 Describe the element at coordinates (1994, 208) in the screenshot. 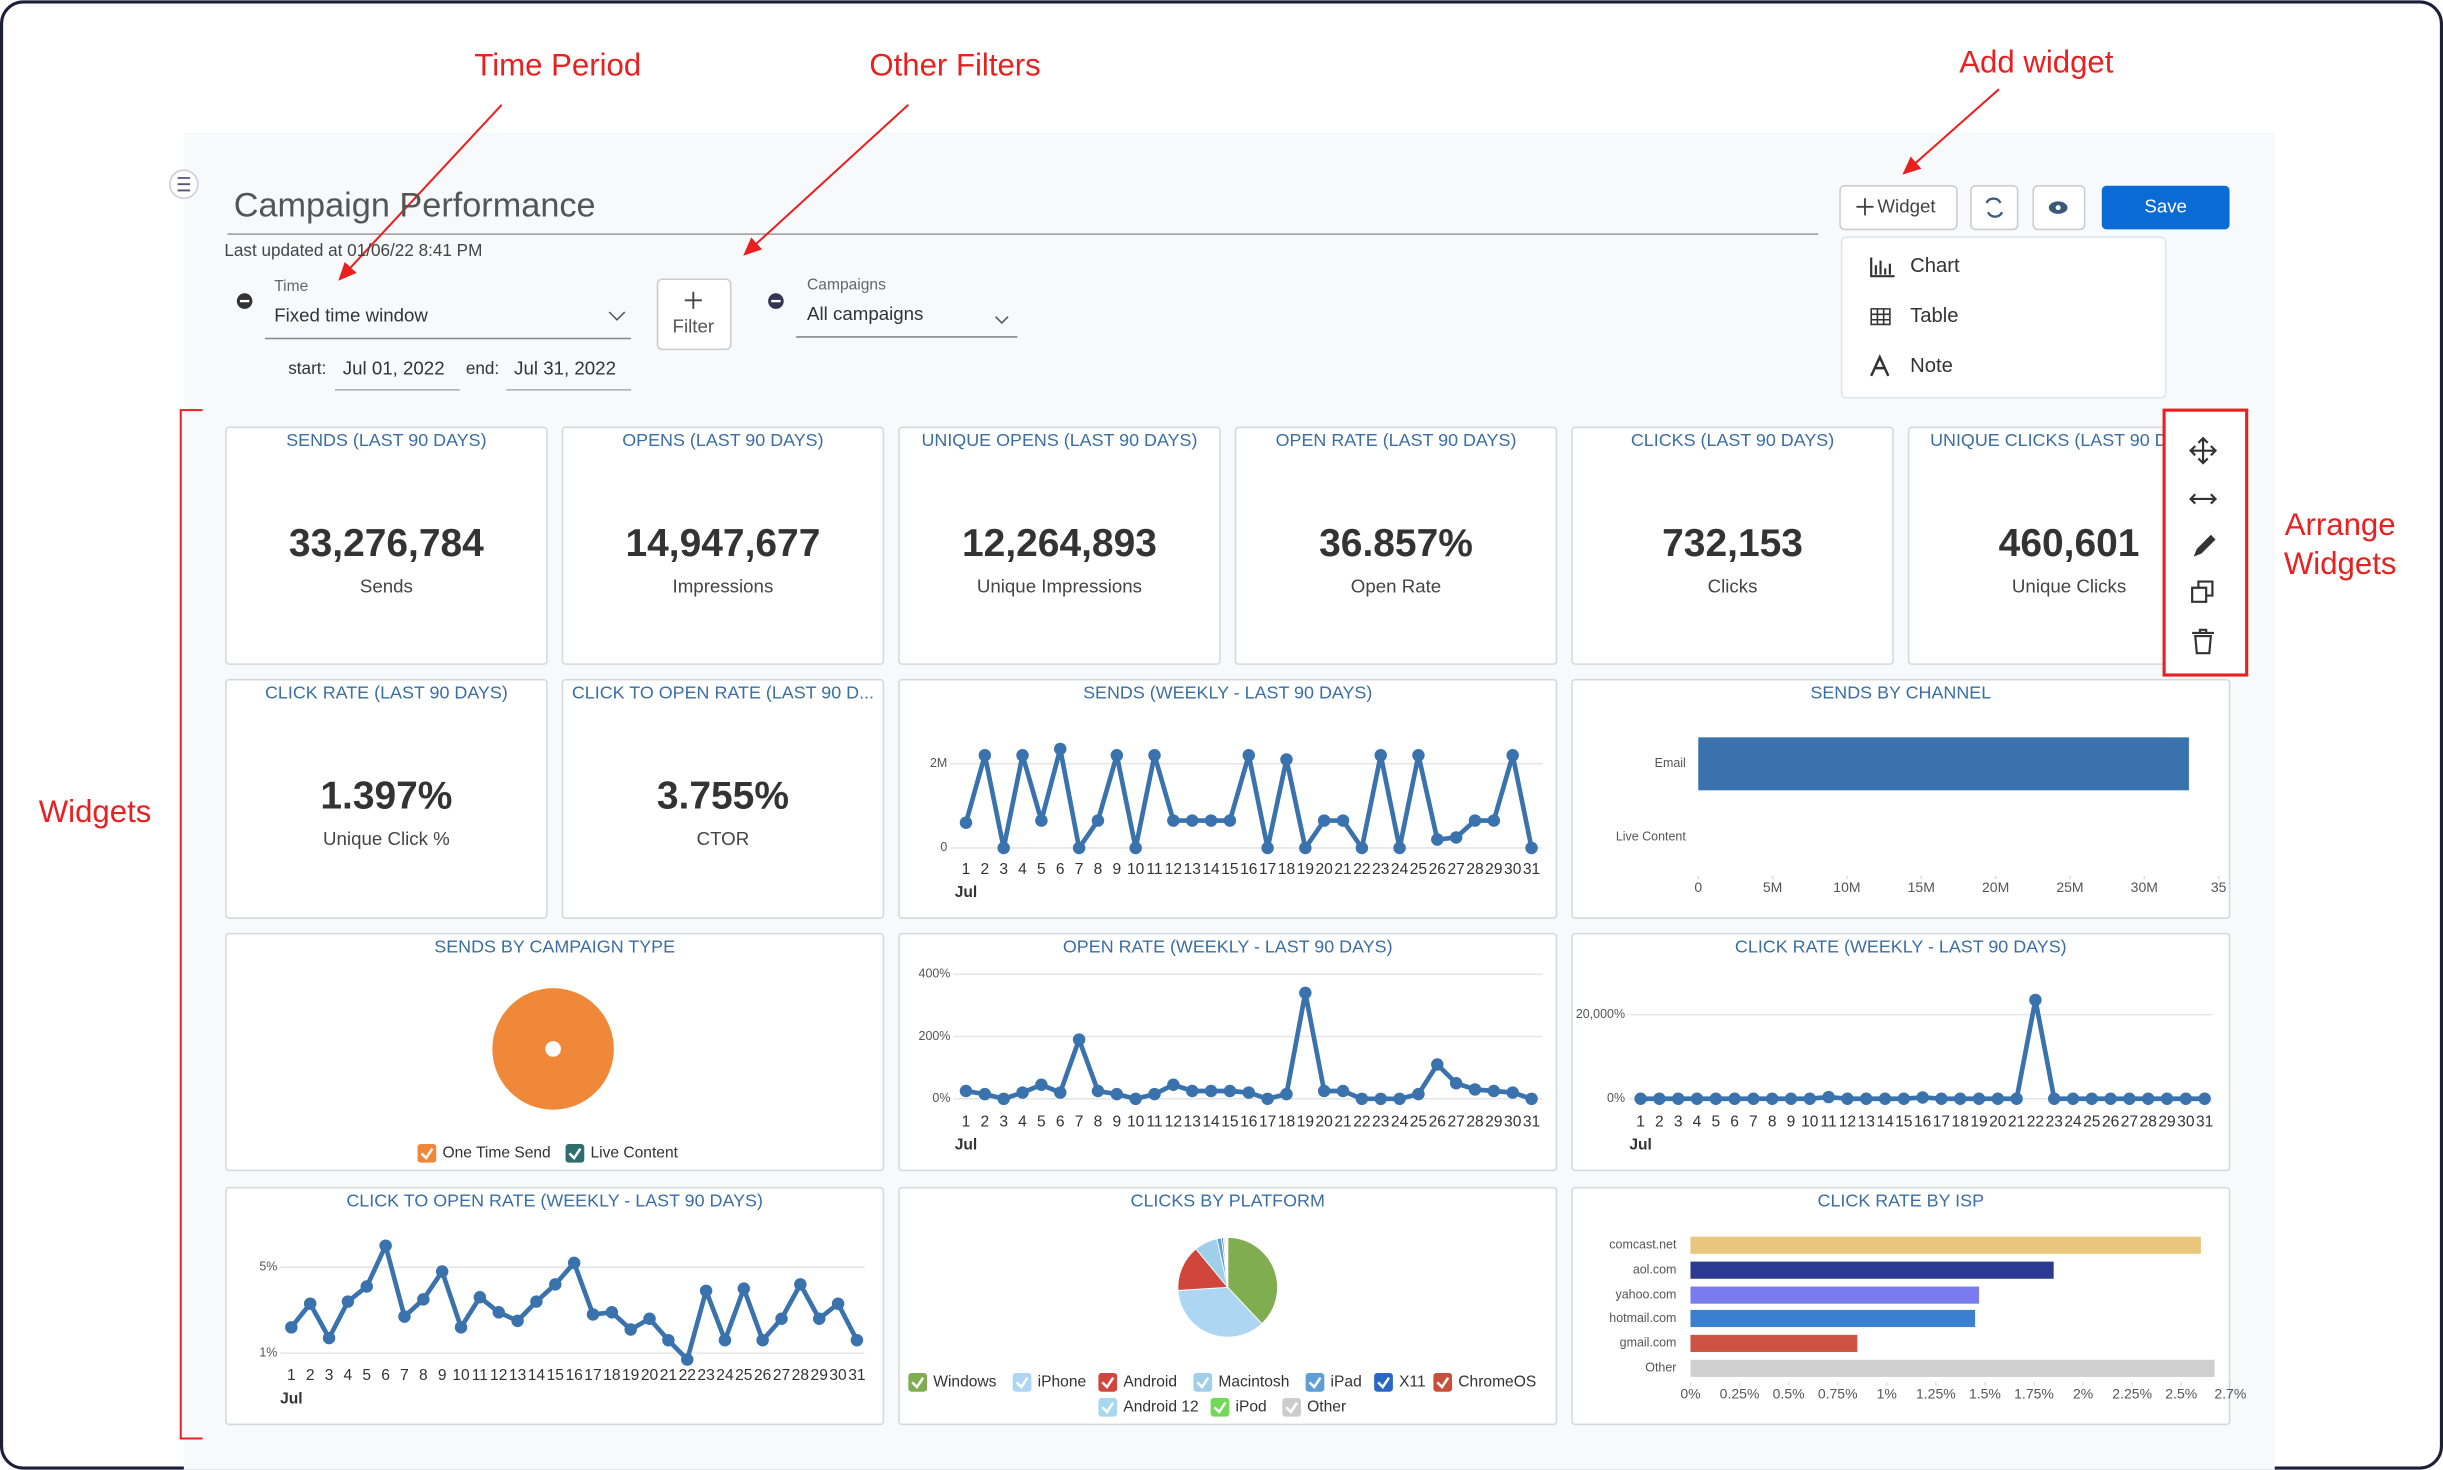

I see `refresh-button` at that location.